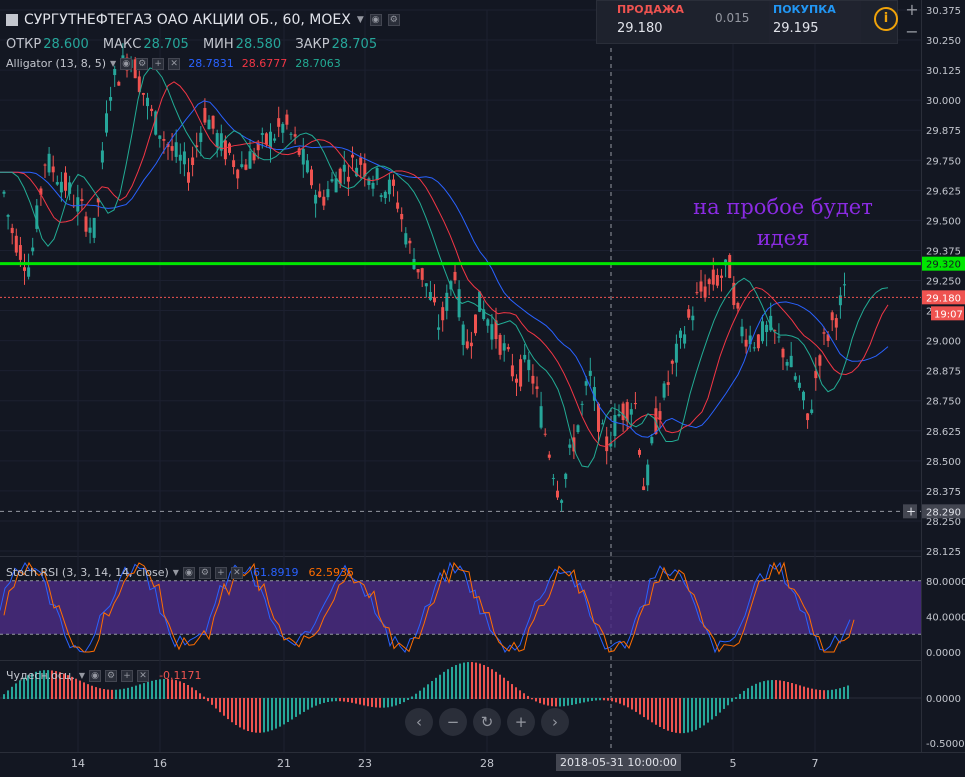 This screenshot has height=777, width=965. Describe the element at coordinates (555, 722) in the screenshot. I see `scroll-right-button: ›` at that location.